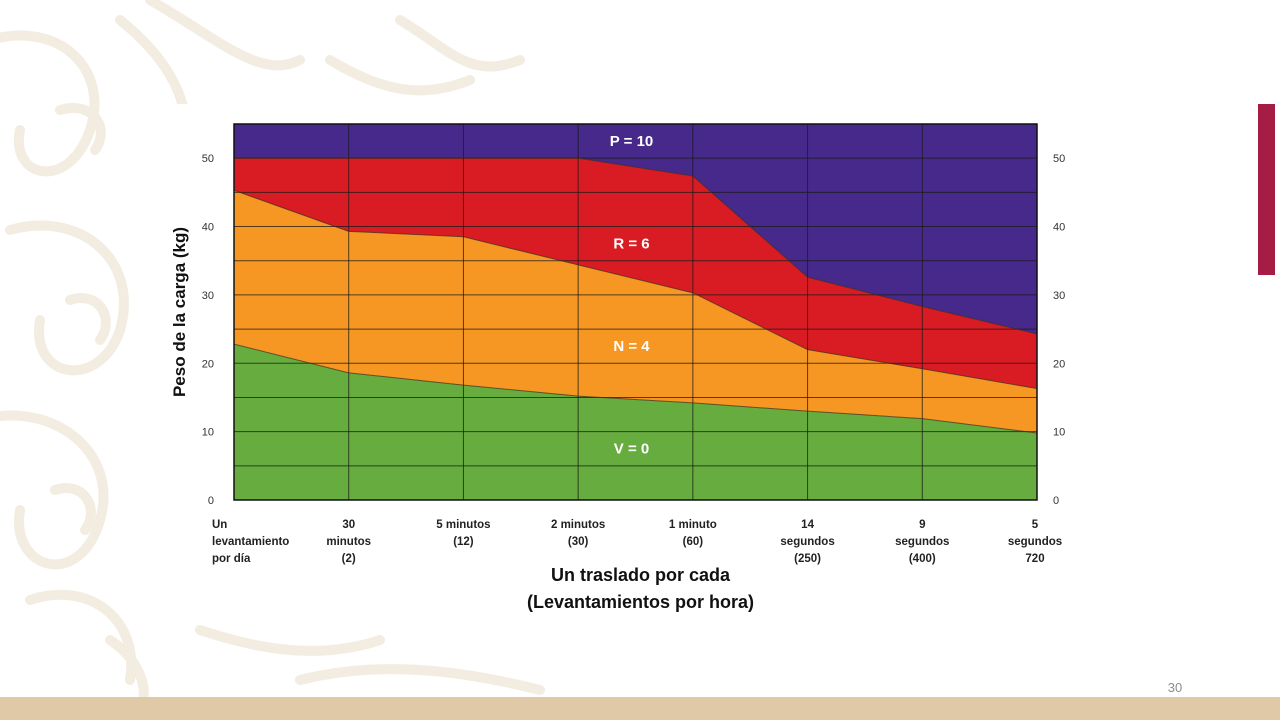  Describe the element at coordinates (1035, 525) in the screenshot. I see `x-tick-label-line: 5` at that location.